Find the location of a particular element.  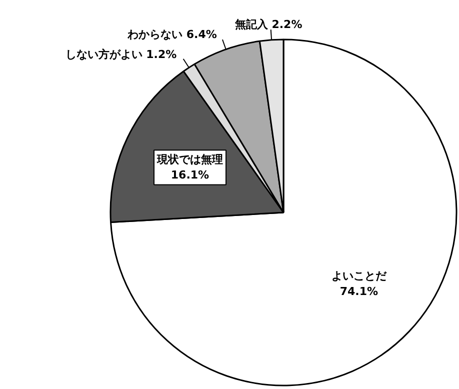

slice-label: しない方がよい 1.2% is located at coordinates (121, 55).